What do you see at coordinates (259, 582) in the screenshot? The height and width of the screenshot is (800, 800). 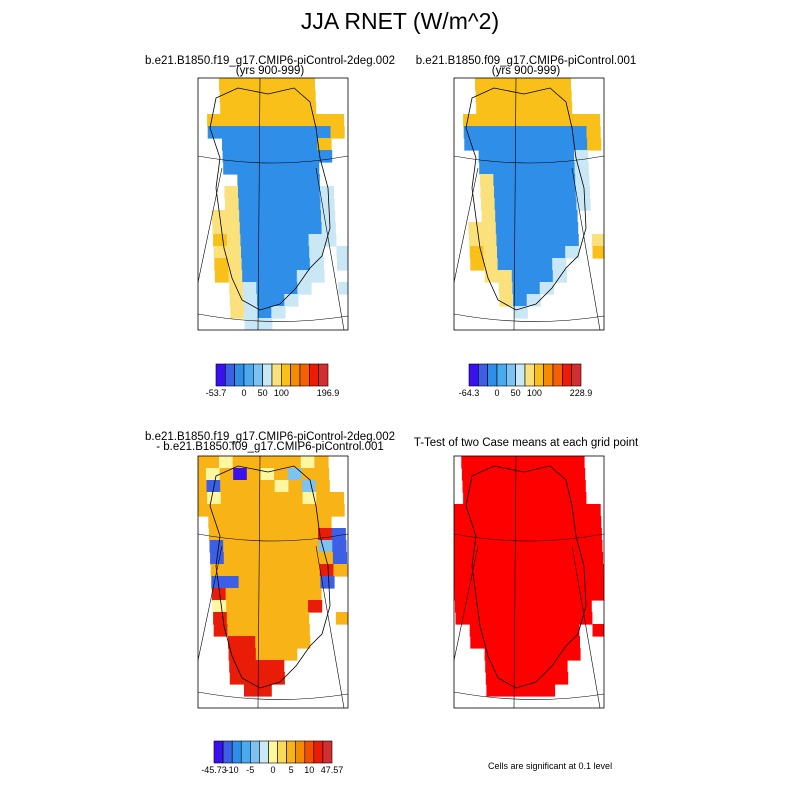 I see `meridian-line` at bounding box center [259, 582].